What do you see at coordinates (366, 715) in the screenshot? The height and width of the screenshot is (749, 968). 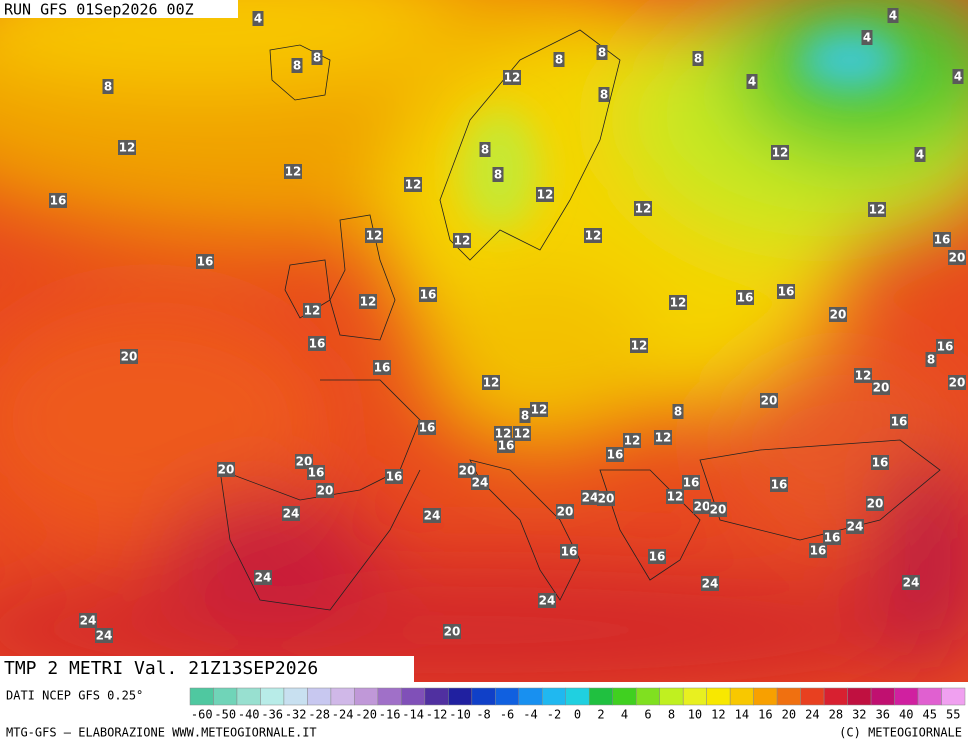 I see `scale-tick-label: -20` at bounding box center [366, 715].